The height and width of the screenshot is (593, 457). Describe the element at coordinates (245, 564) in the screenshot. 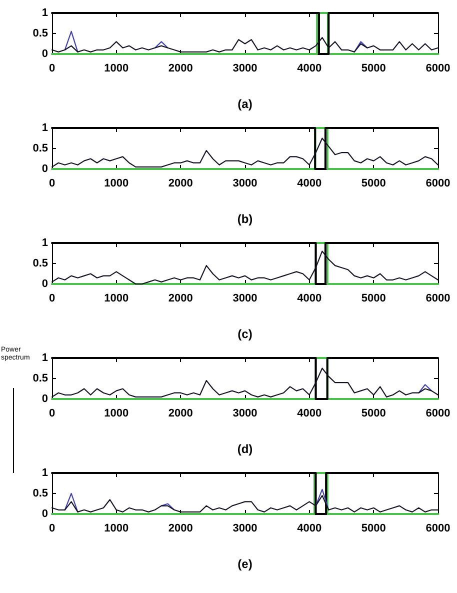

I see `x-axis-title: (e)` at that location.